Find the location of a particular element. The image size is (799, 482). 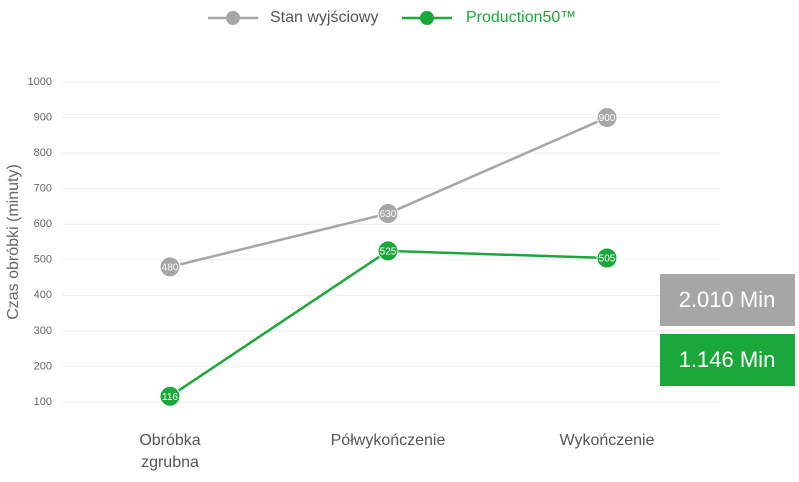

total-label: 1.146 Min is located at coordinates (727, 359).